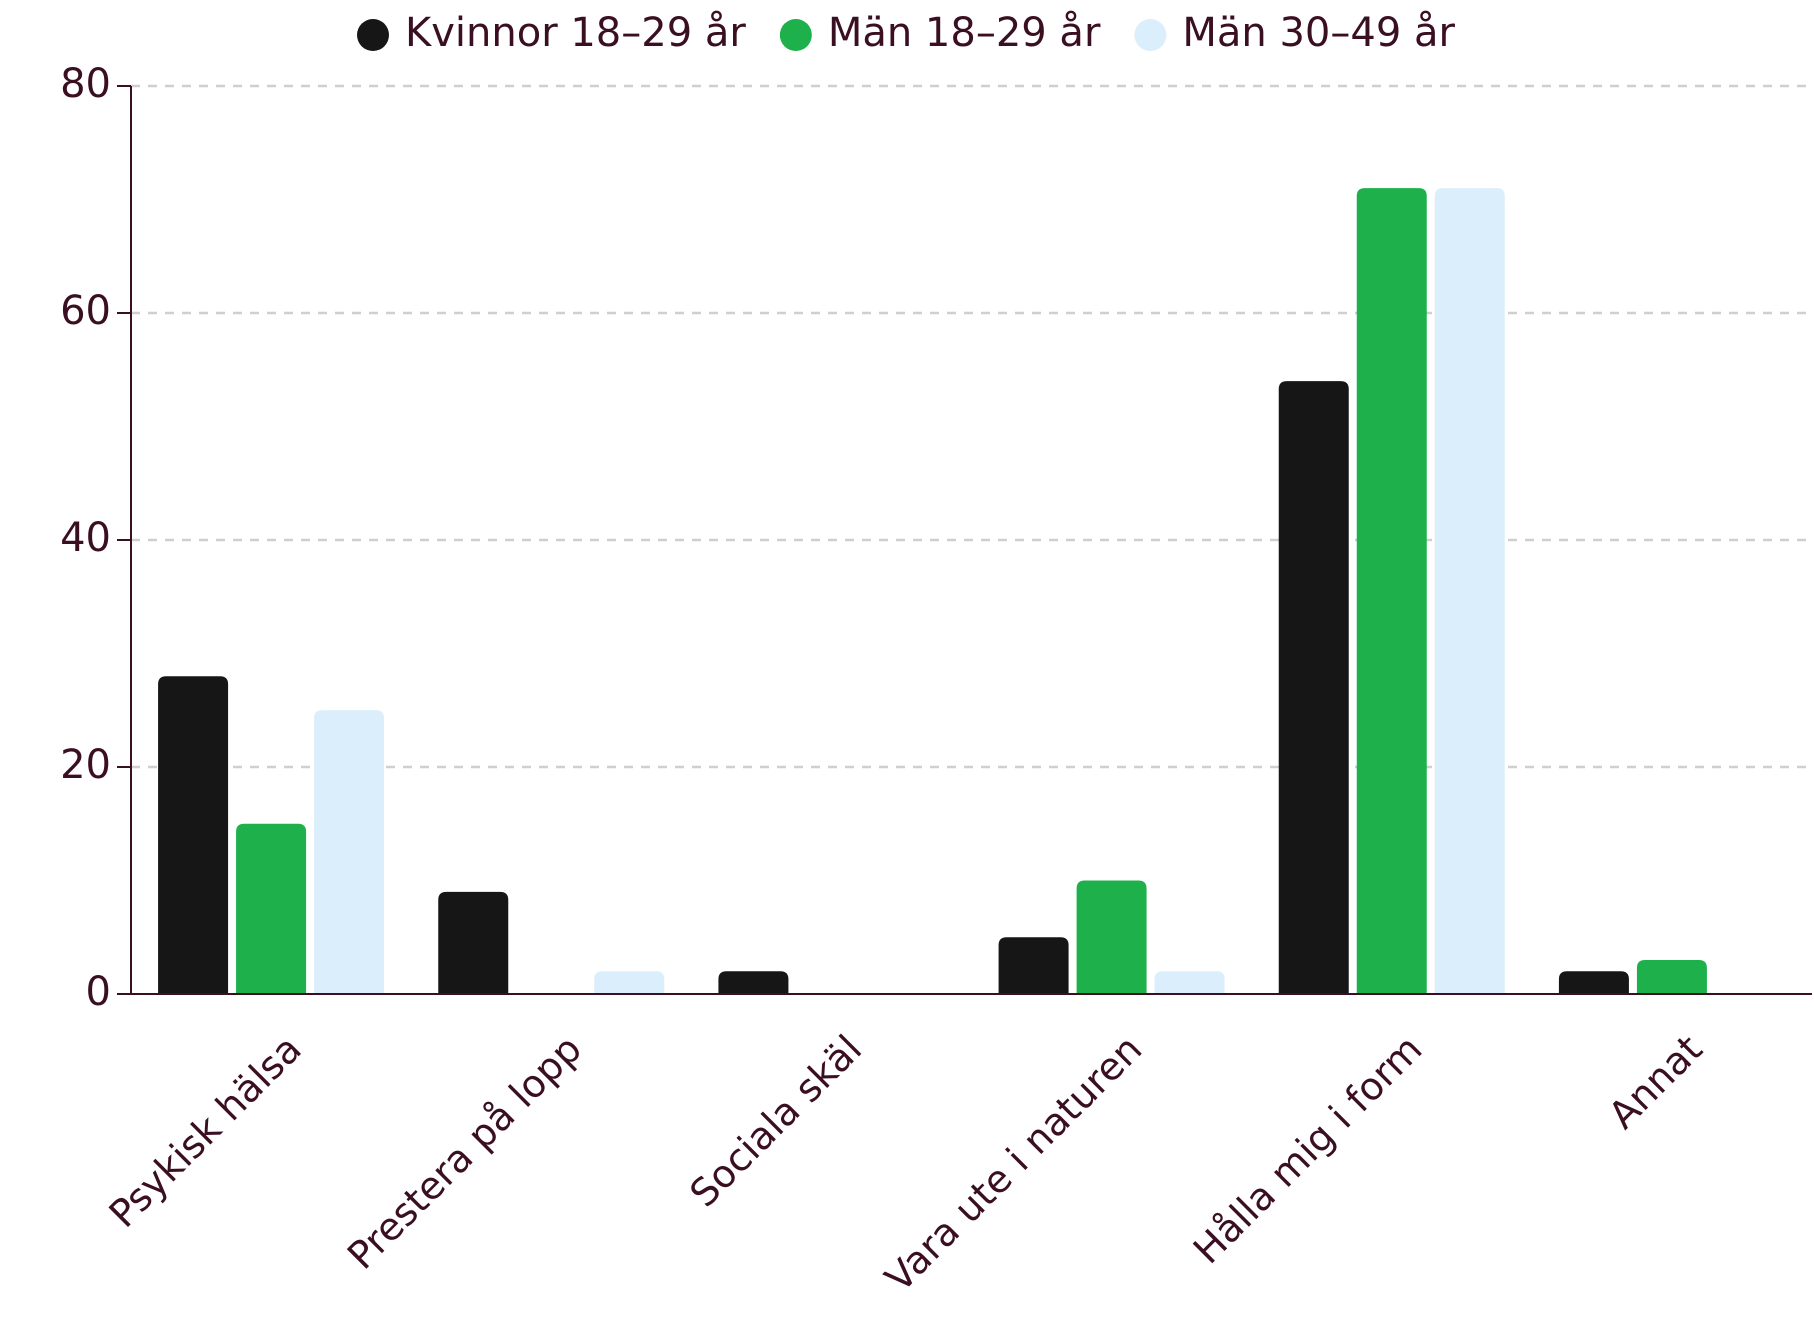  Describe the element at coordinates (85, 765) in the screenshot. I see `y-tick-label: 20` at that location.